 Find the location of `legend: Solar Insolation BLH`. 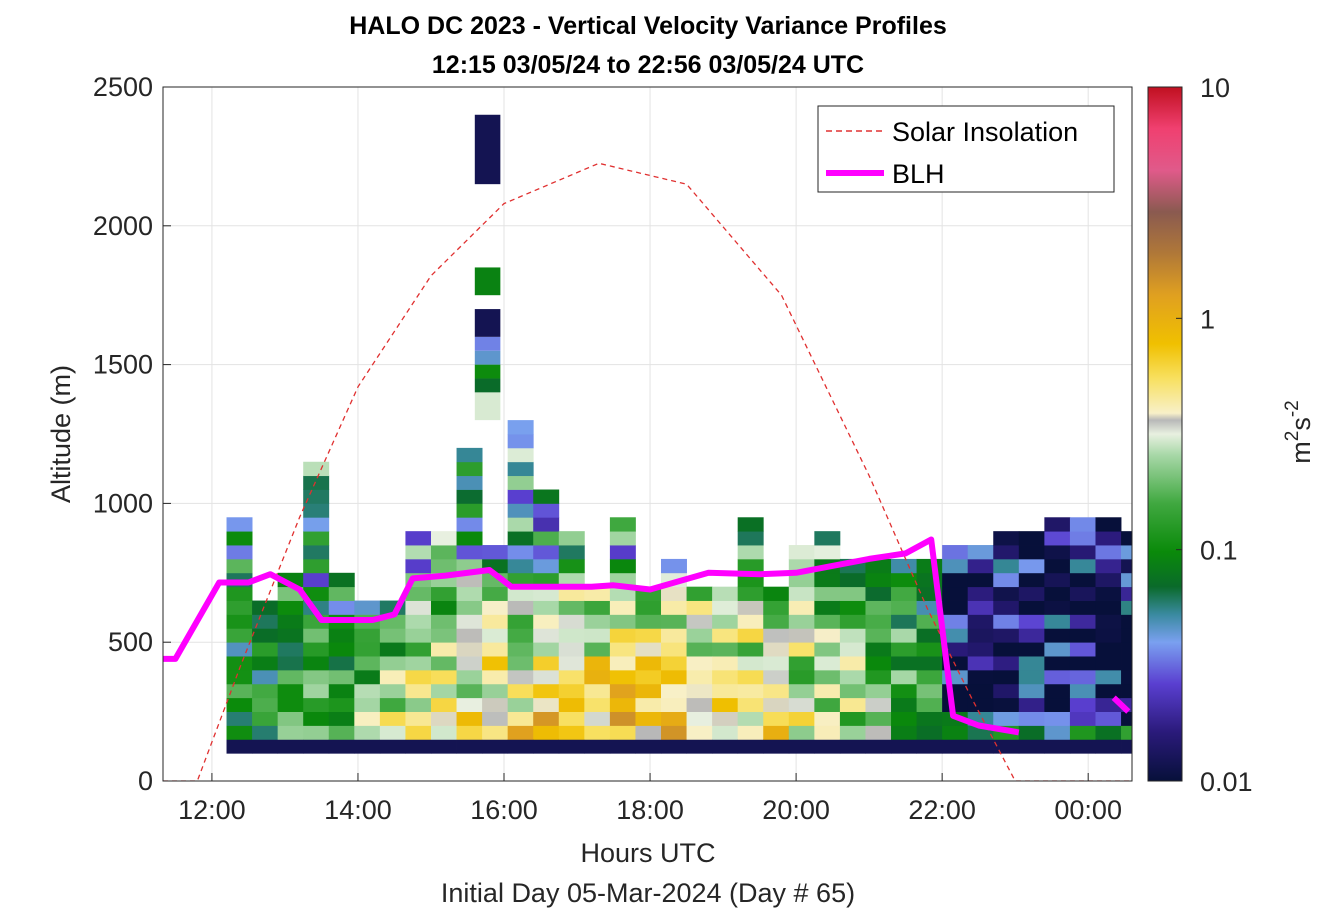

legend: Solar Insolation BLH is located at coordinates (966, 149).